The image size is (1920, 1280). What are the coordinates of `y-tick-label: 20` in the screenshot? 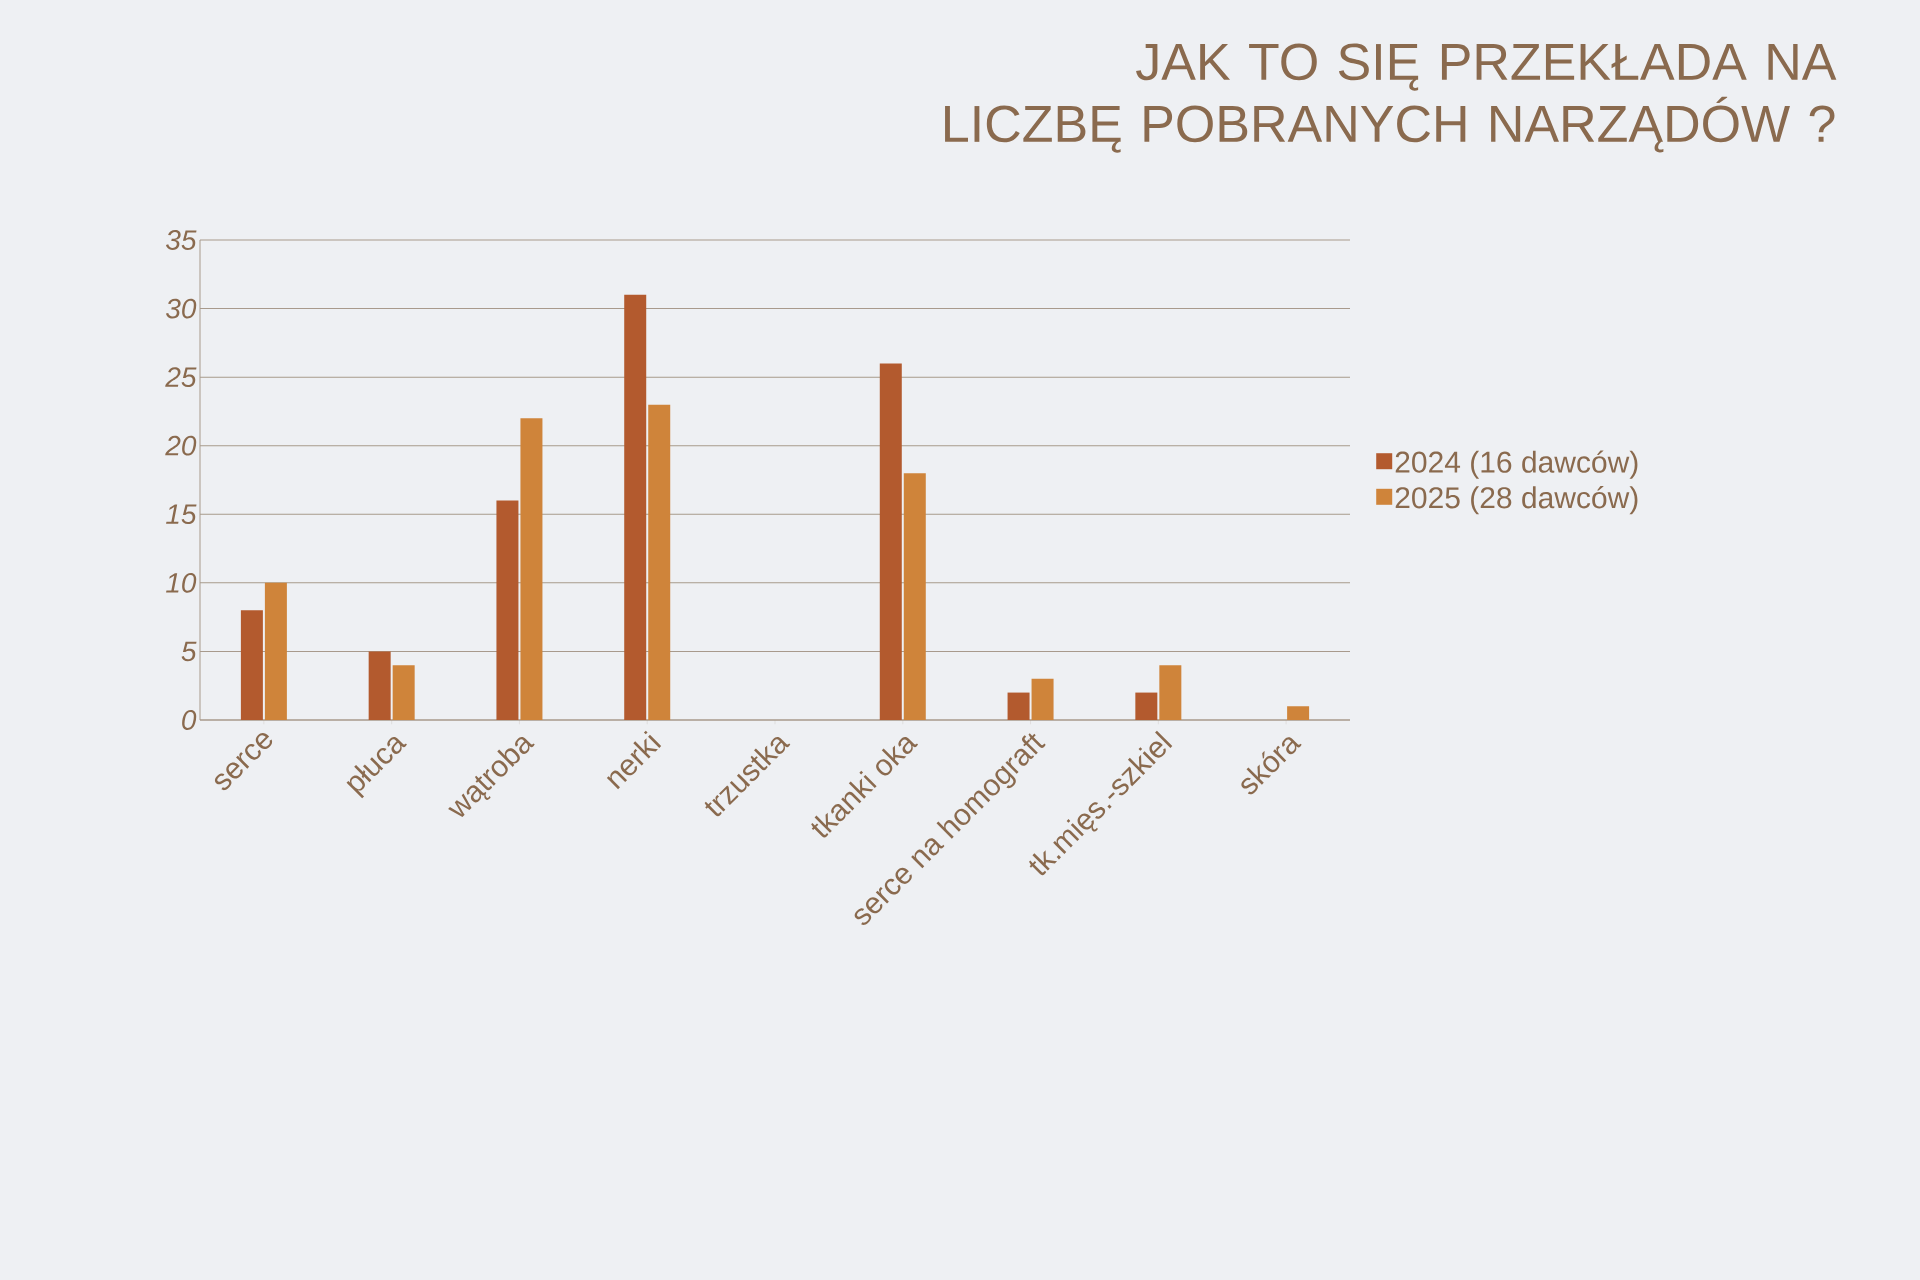 It's located at (181, 445).